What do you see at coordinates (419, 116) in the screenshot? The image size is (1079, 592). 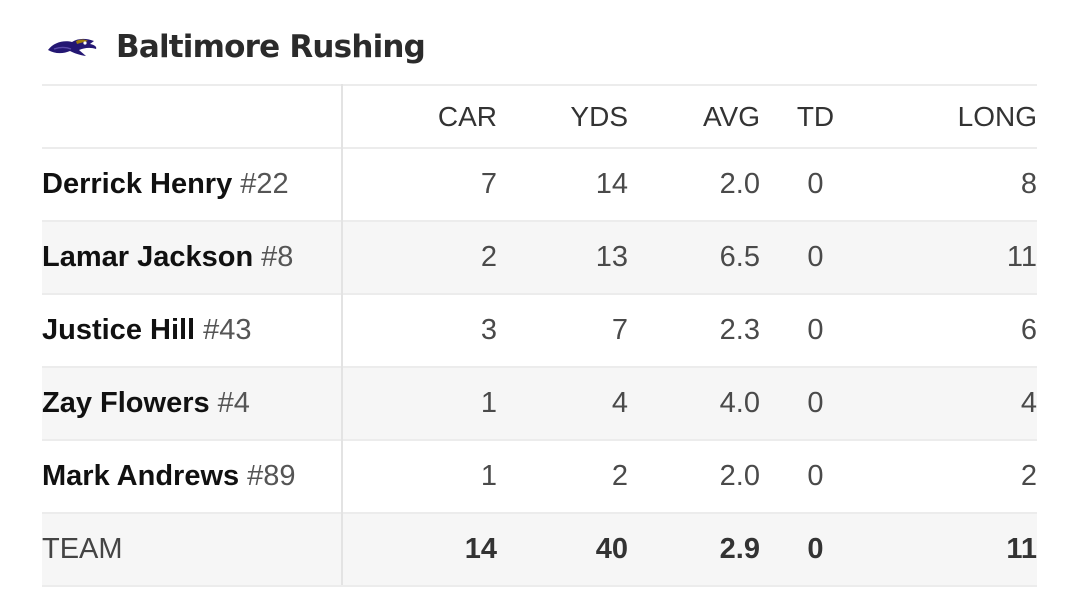 I see `column-header-car: CAR` at bounding box center [419, 116].